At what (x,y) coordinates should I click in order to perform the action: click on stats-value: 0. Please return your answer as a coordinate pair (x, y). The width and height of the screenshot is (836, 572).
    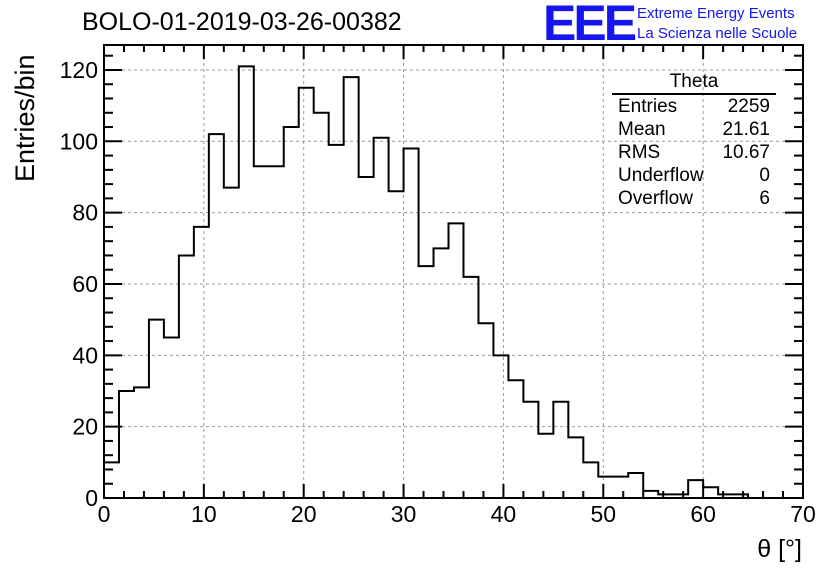
    Looking at the image, I should click on (764, 175).